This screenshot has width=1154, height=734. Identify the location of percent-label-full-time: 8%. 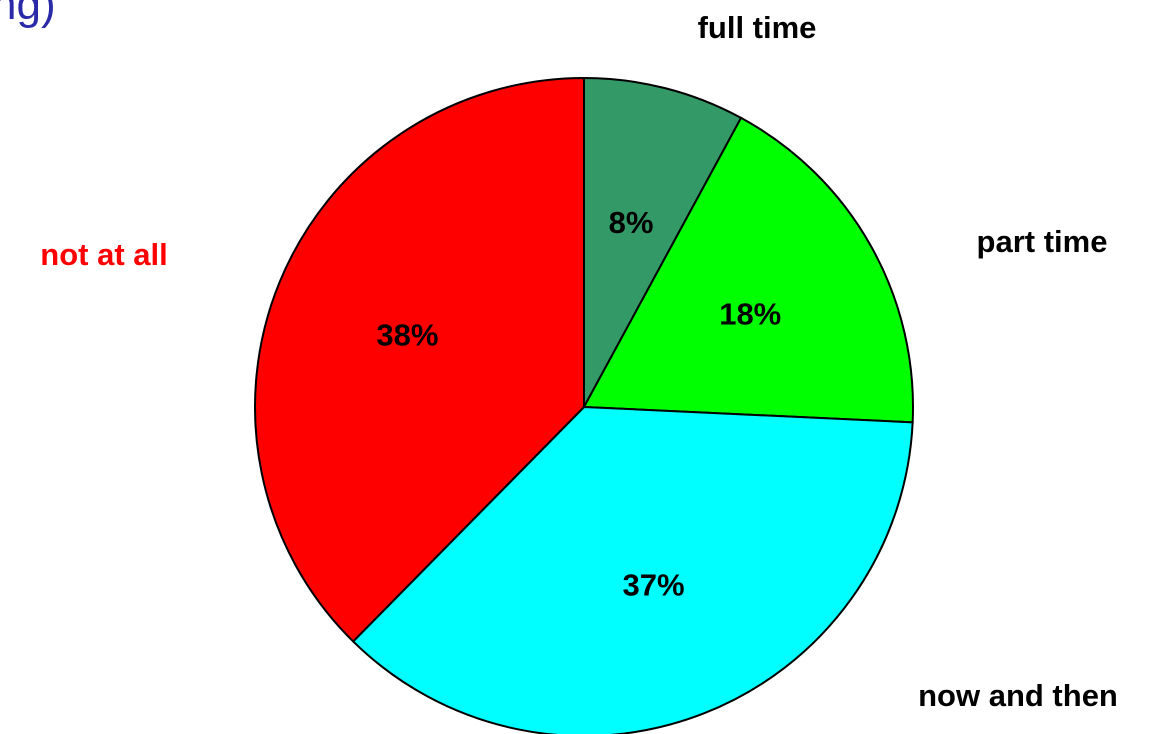
(631, 222).